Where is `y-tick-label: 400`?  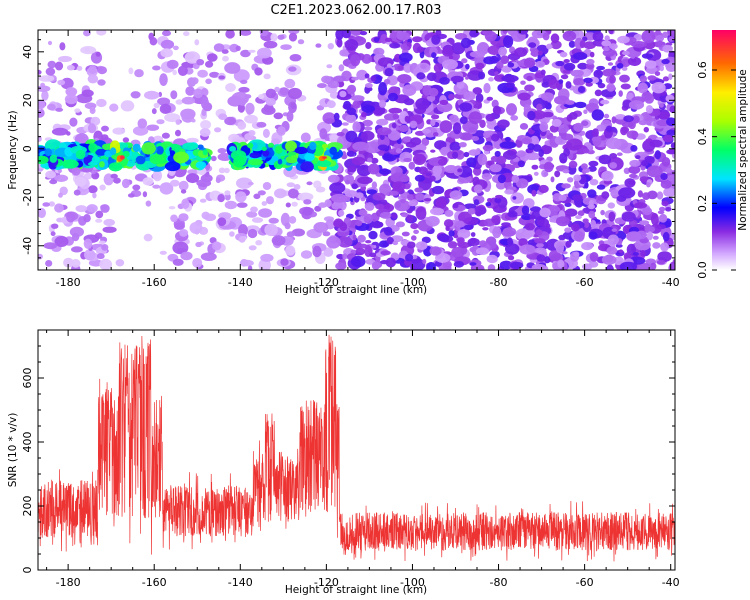 y-tick-label: 400 is located at coordinates (27, 442).